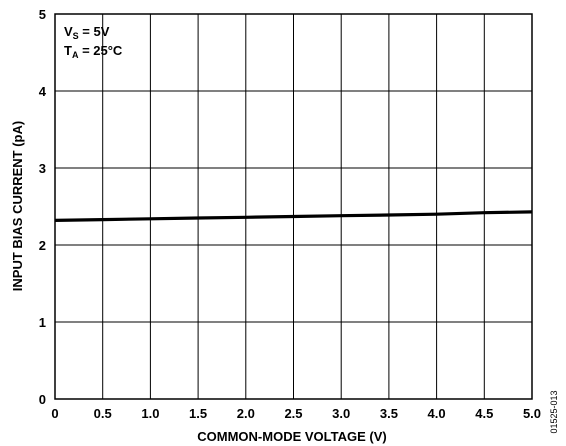  What do you see at coordinates (42, 168) in the screenshot?
I see `y-tick-label: 3` at bounding box center [42, 168].